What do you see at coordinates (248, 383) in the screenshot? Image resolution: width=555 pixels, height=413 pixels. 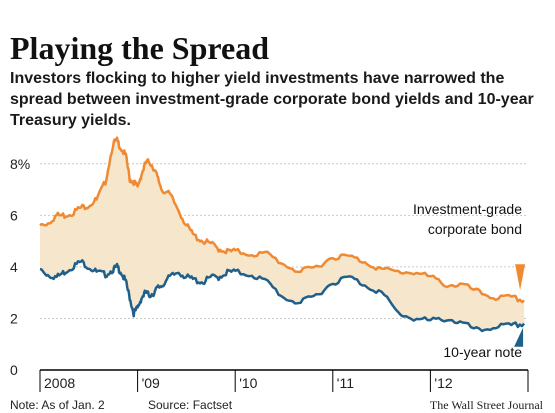 I see `x-tick-label: '10` at bounding box center [248, 383].